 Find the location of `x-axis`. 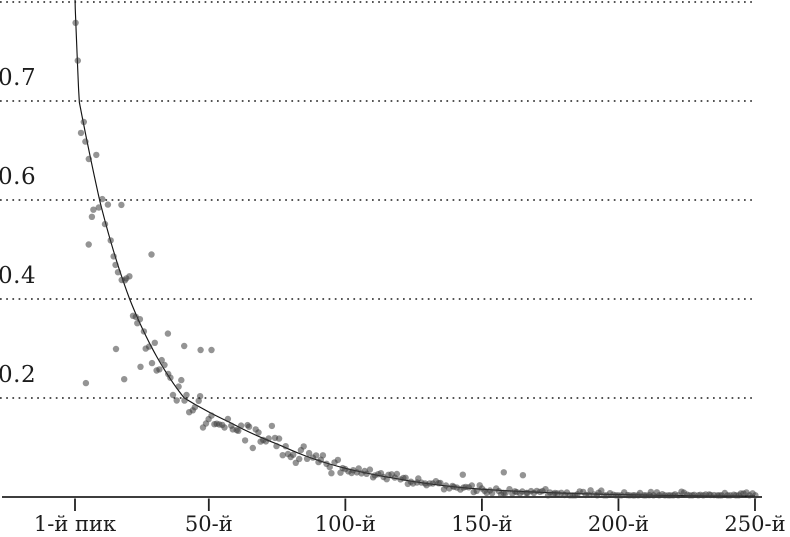

x-axis is located at coordinates (382, 503).